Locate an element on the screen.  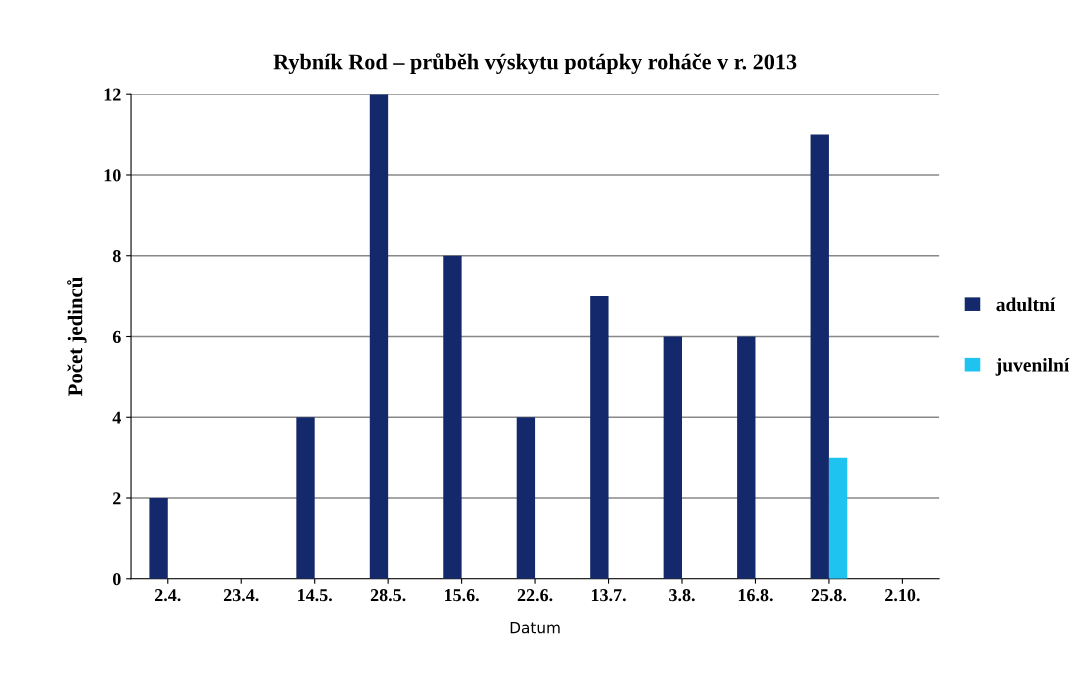
x-tick-label: 2.10. is located at coordinates (902, 595).